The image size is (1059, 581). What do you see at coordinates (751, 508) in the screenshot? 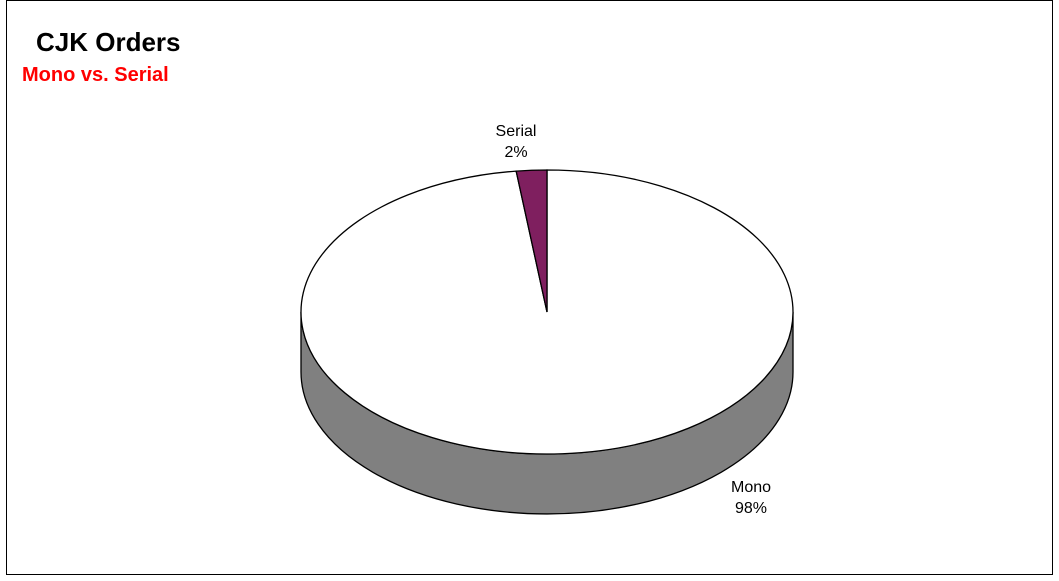
I see `slice-percent-mono: 98%` at bounding box center [751, 508].